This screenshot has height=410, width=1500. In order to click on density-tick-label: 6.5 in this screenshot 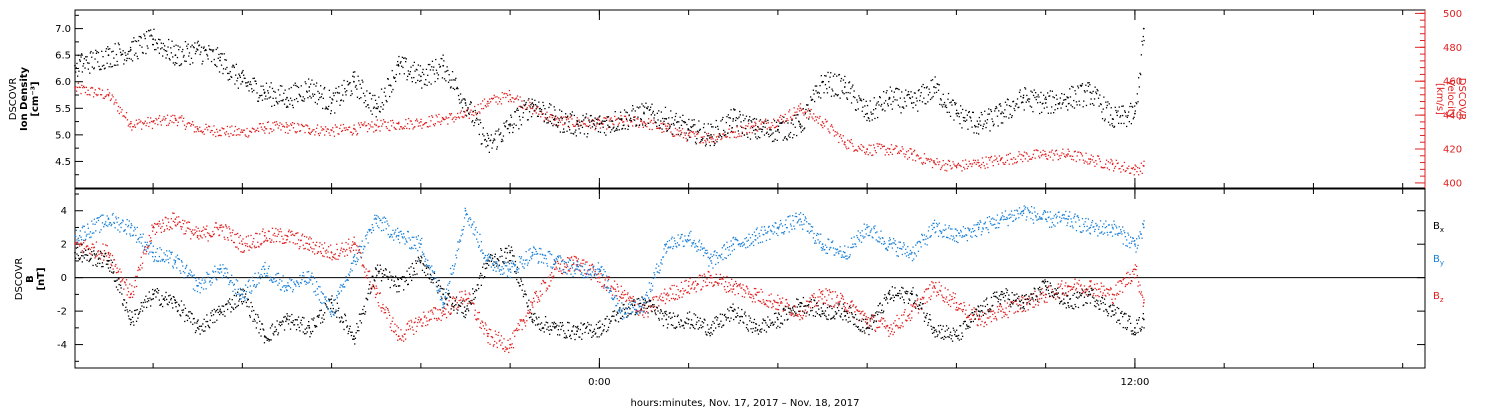, I will do `click(63, 56)`.